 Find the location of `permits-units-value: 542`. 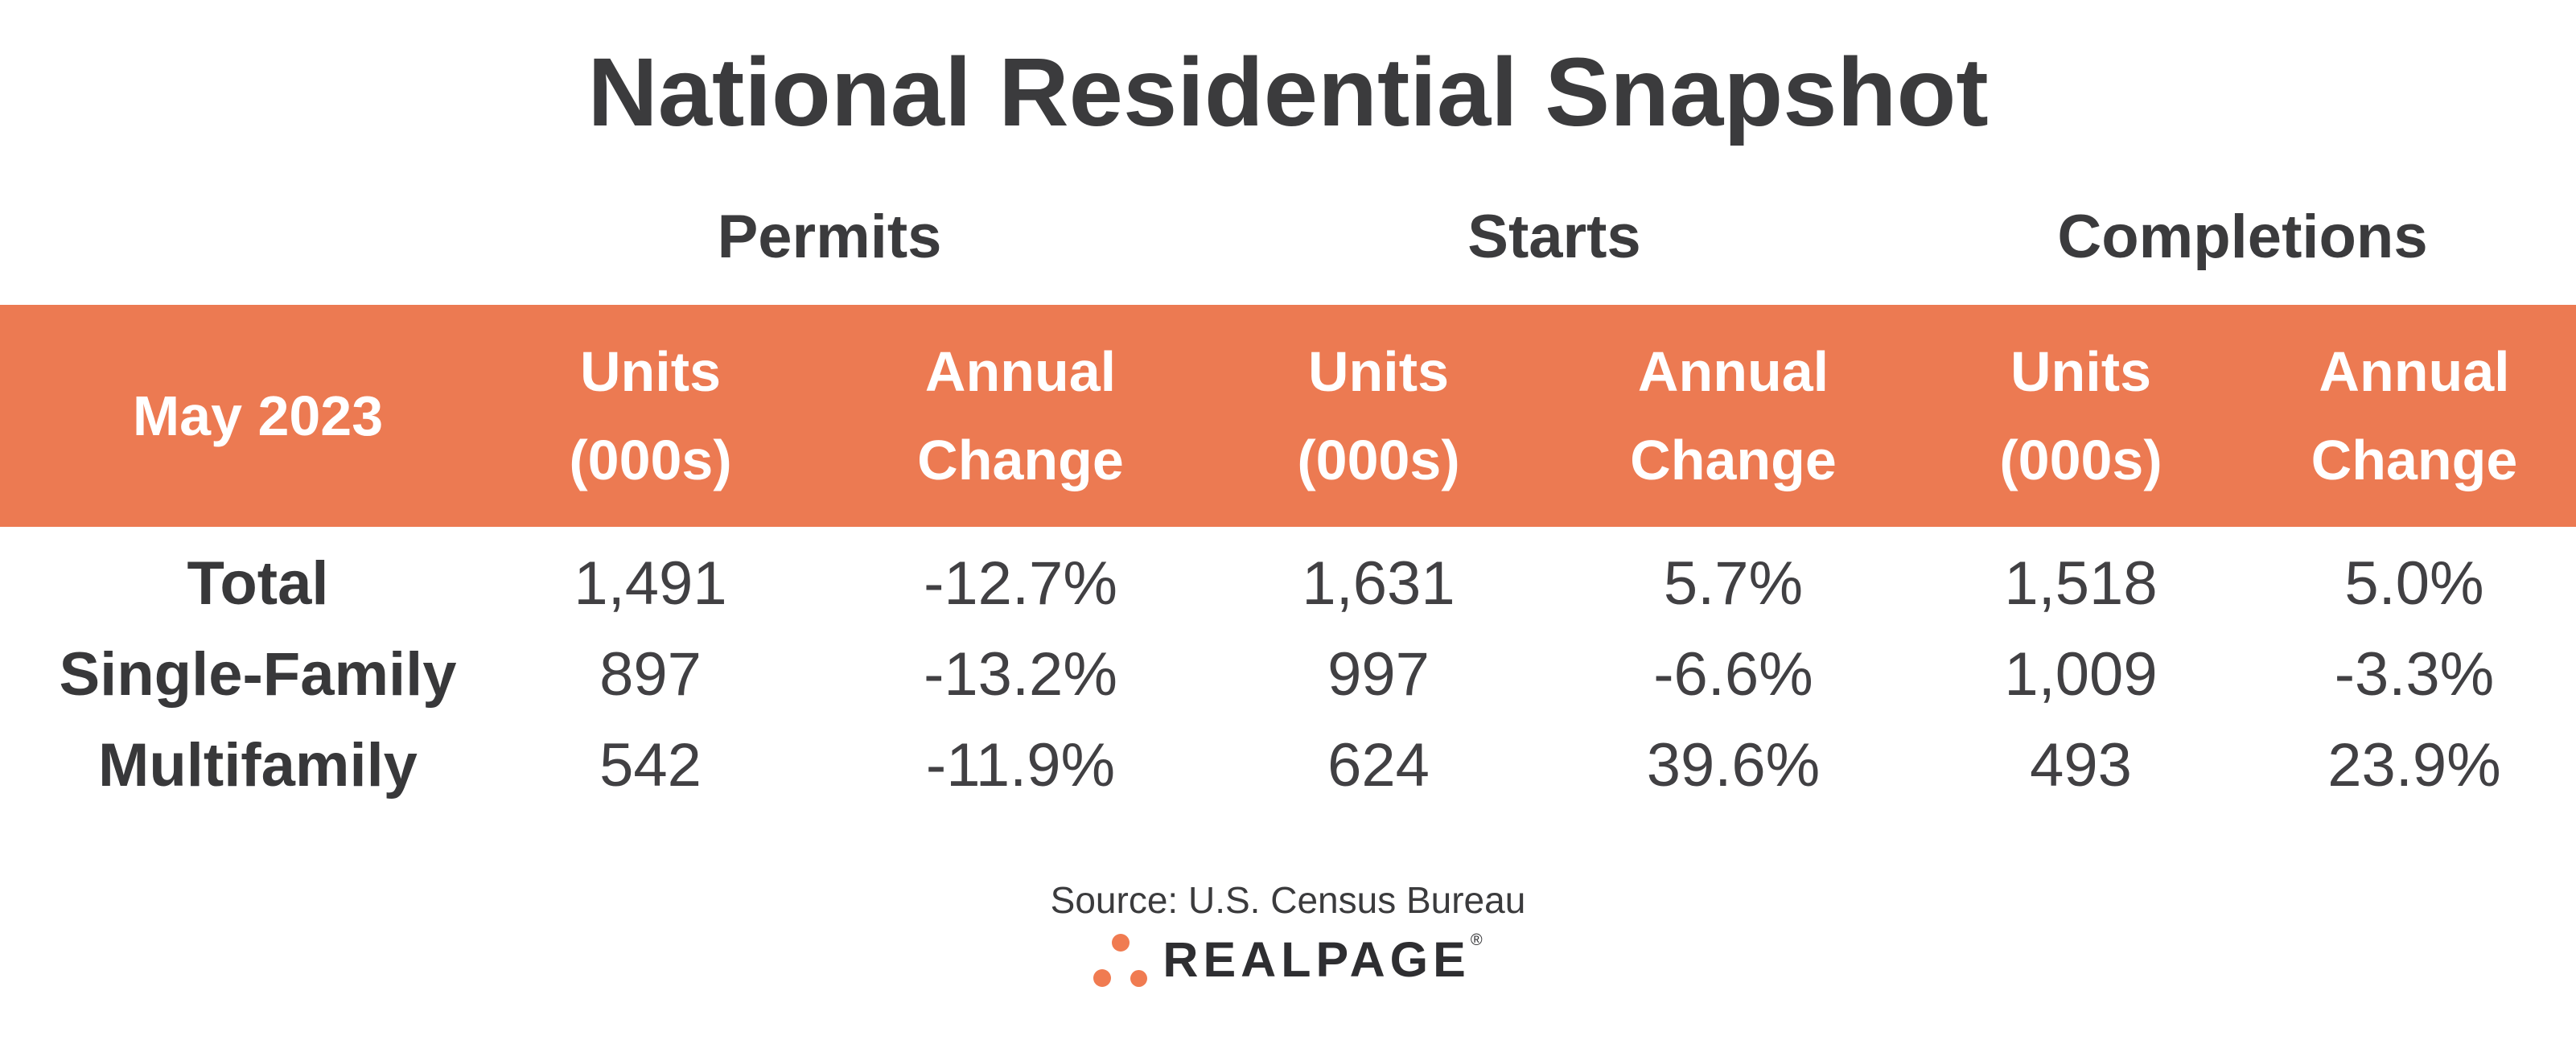

permits-units-value: 542 is located at coordinates (650, 765).